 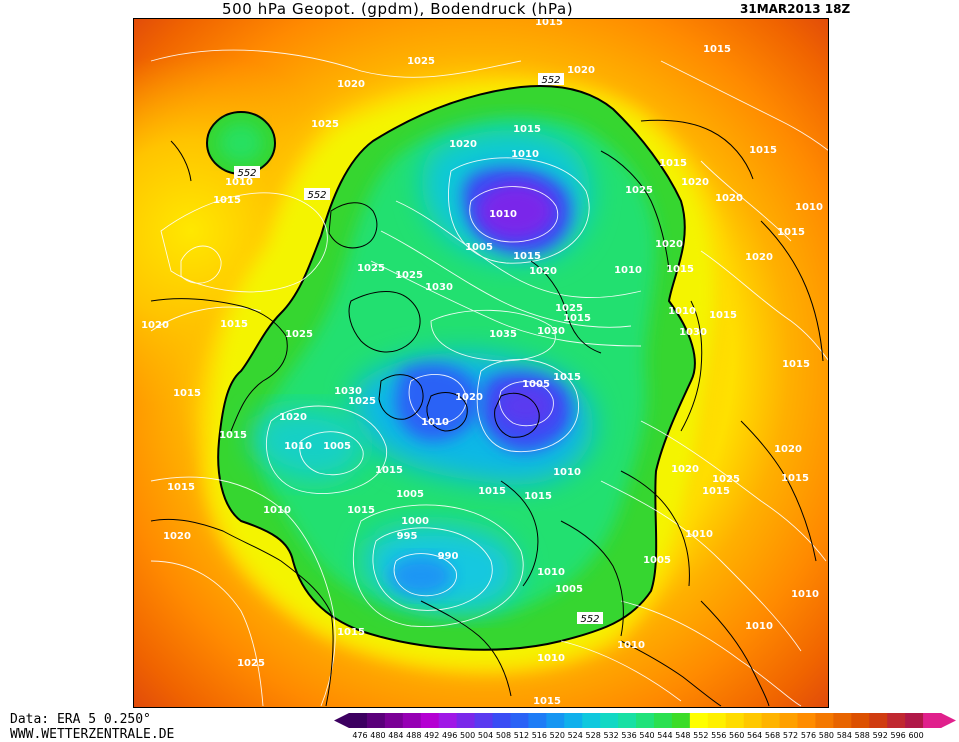 What do you see at coordinates (575, 735) in the screenshot?
I see `legend-tick-label: 524` at bounding box center [575, 735].